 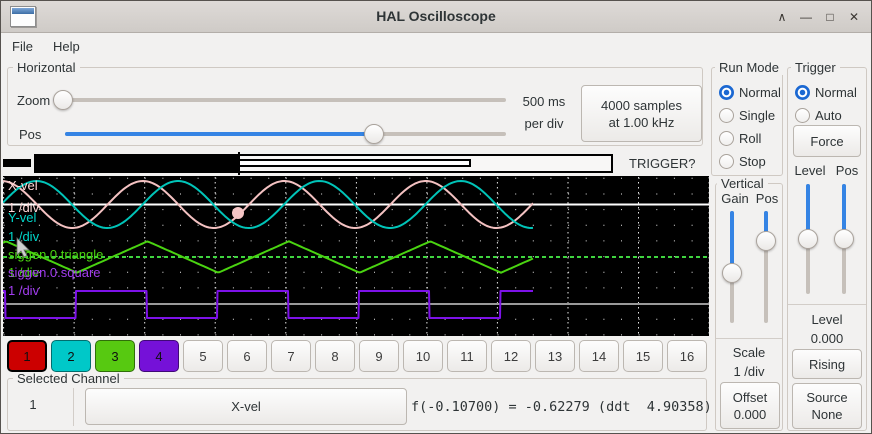 I want to click on minimize-button: —, so click(x=806, y=17).